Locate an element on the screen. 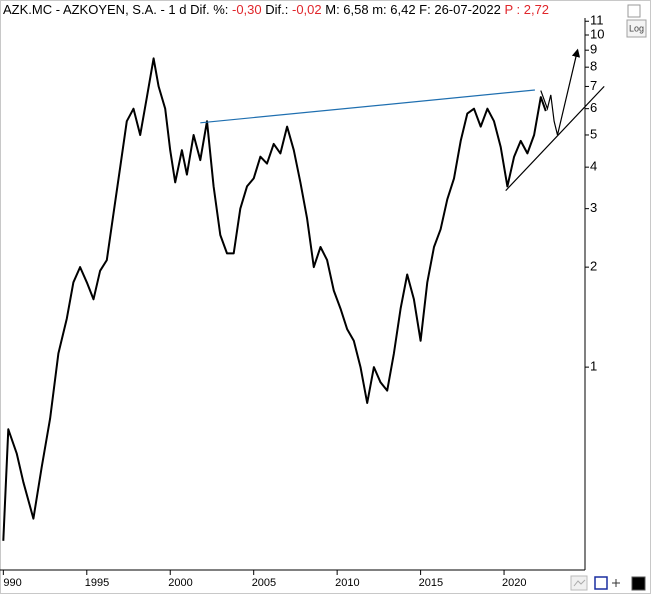 The image size is (651, 594). header-part: M: 6,58 m: 6,42 F: 26-07-2022 is located at coordinates (413, 9).